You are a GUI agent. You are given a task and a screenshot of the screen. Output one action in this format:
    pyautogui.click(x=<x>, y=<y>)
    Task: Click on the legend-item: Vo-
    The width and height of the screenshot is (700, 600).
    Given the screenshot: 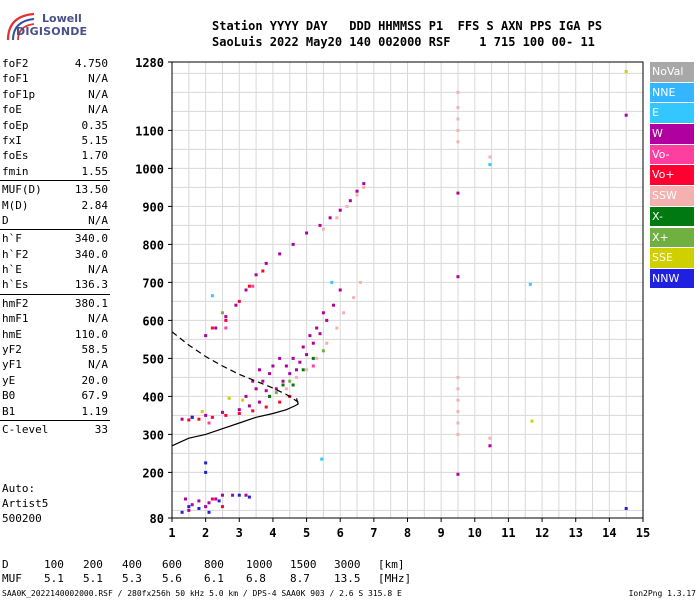 What is the action you would take?
    pyautogui.click(x=672, y=154)
    